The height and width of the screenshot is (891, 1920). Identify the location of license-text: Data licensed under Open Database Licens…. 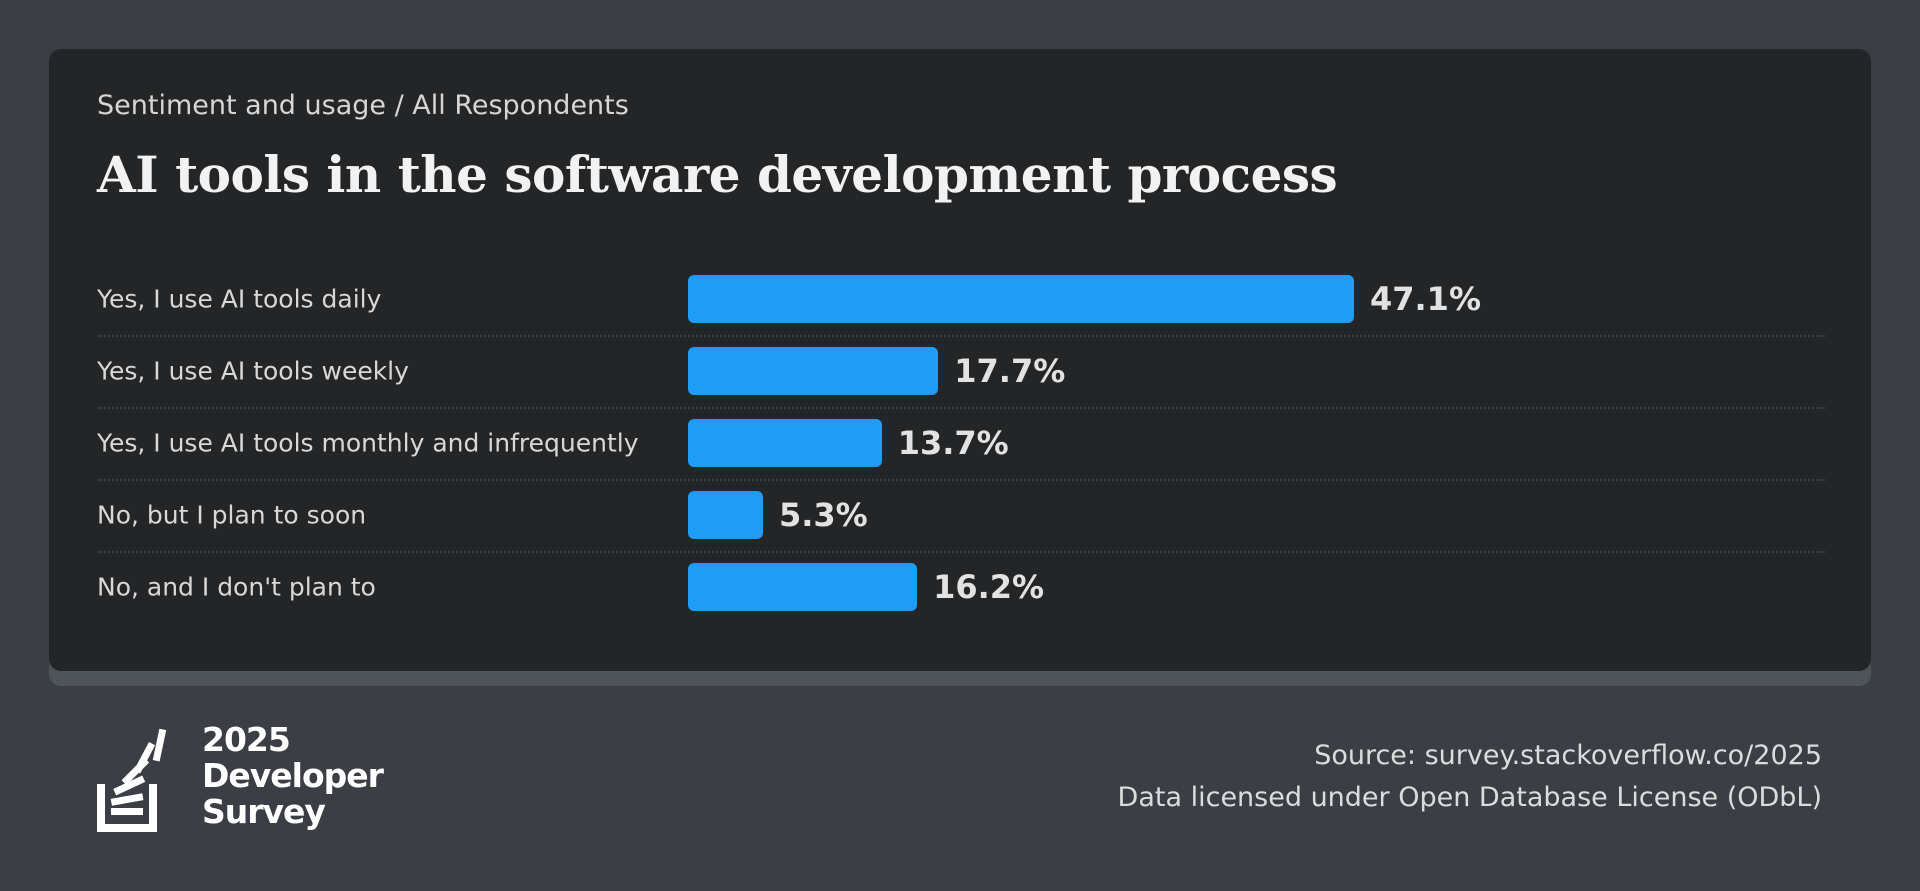
(1469, 797).